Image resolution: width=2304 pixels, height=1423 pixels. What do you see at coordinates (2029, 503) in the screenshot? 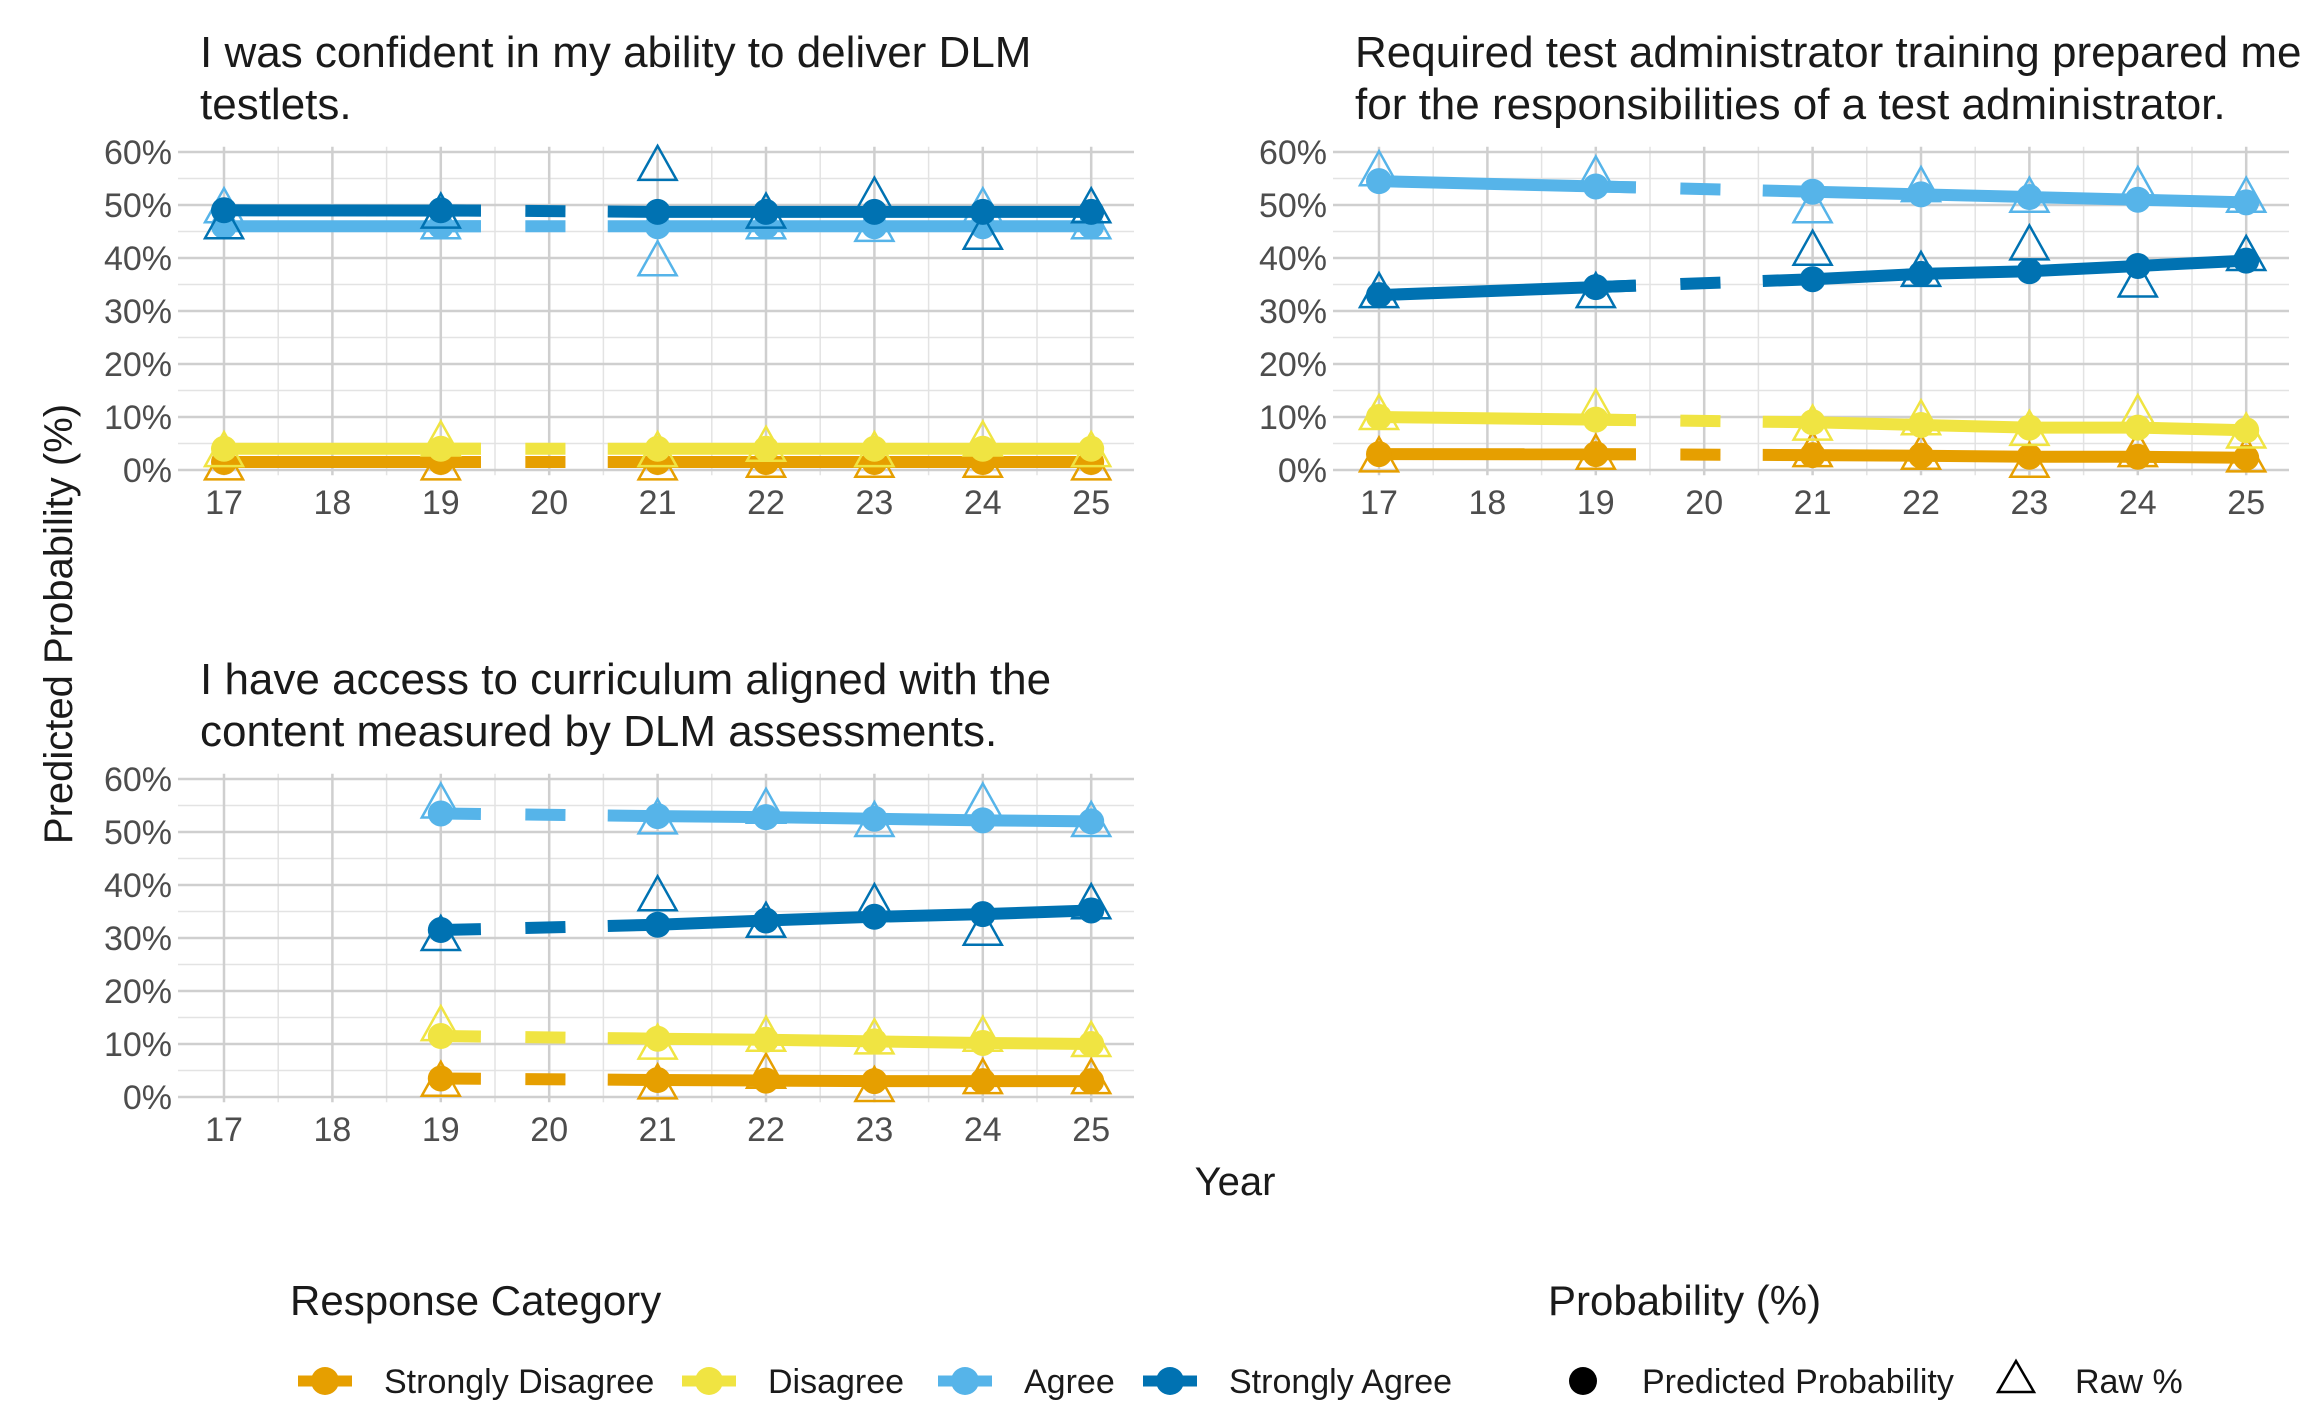
I see `x-tick-label: 23` at bounding box center [2029, 503].